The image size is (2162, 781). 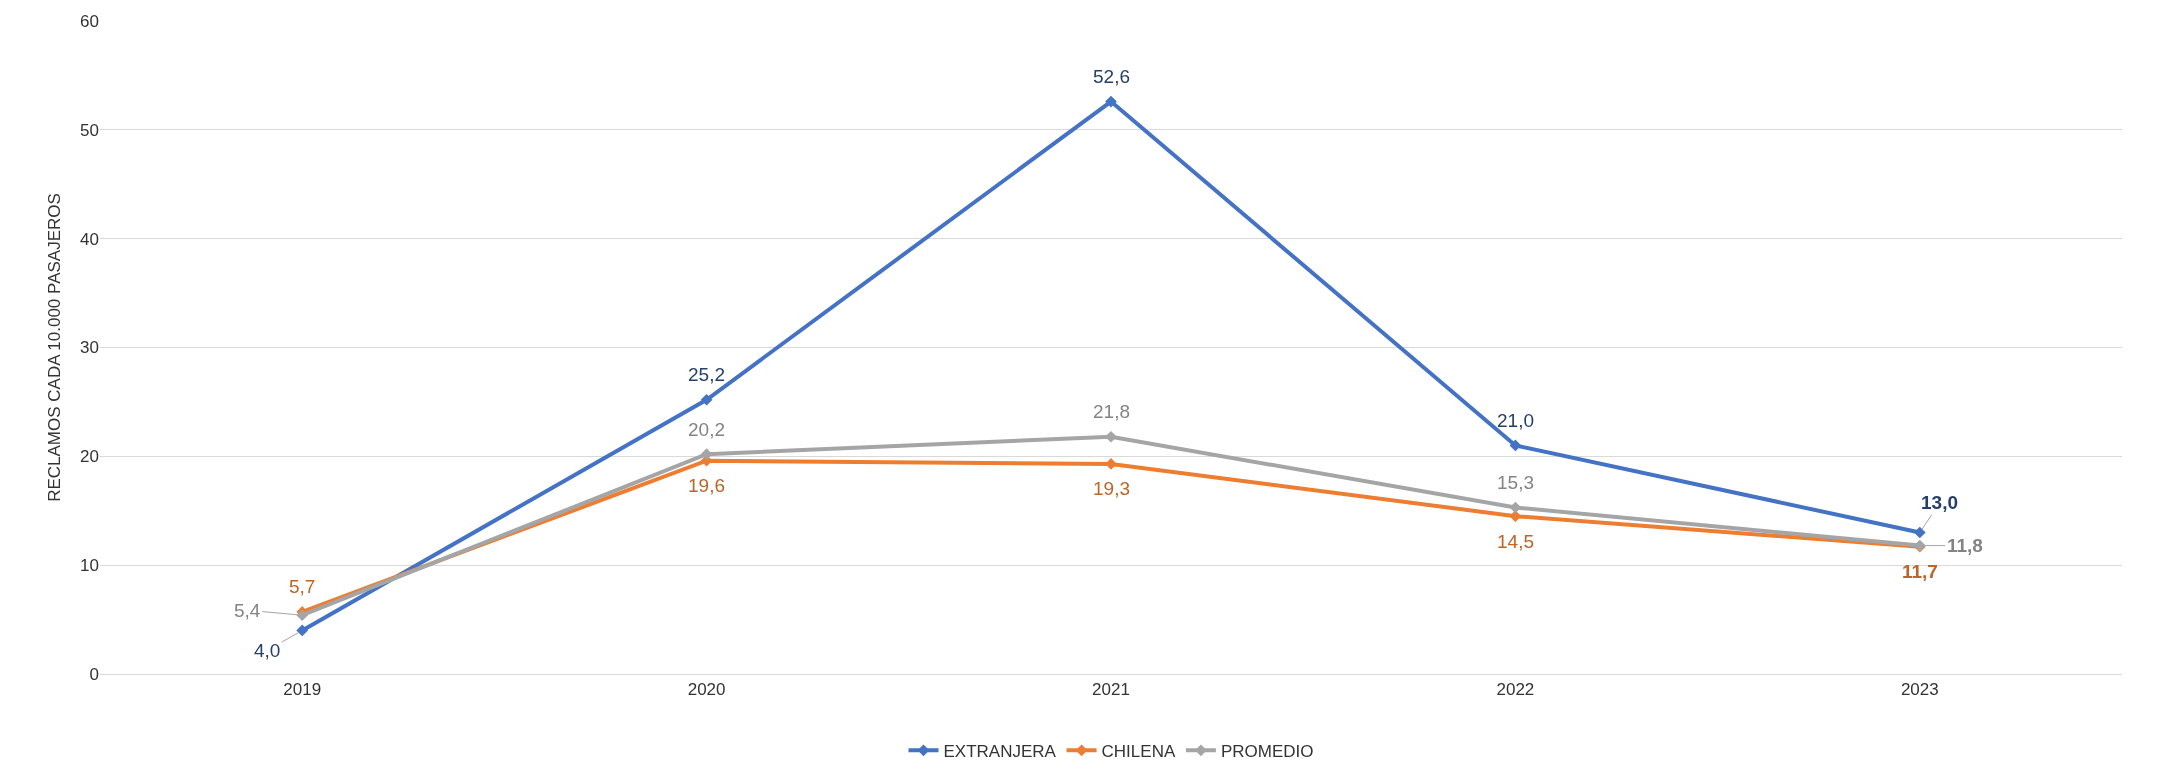 I want to click on x-tick-label: 2021, so click(x=1111, y=690).